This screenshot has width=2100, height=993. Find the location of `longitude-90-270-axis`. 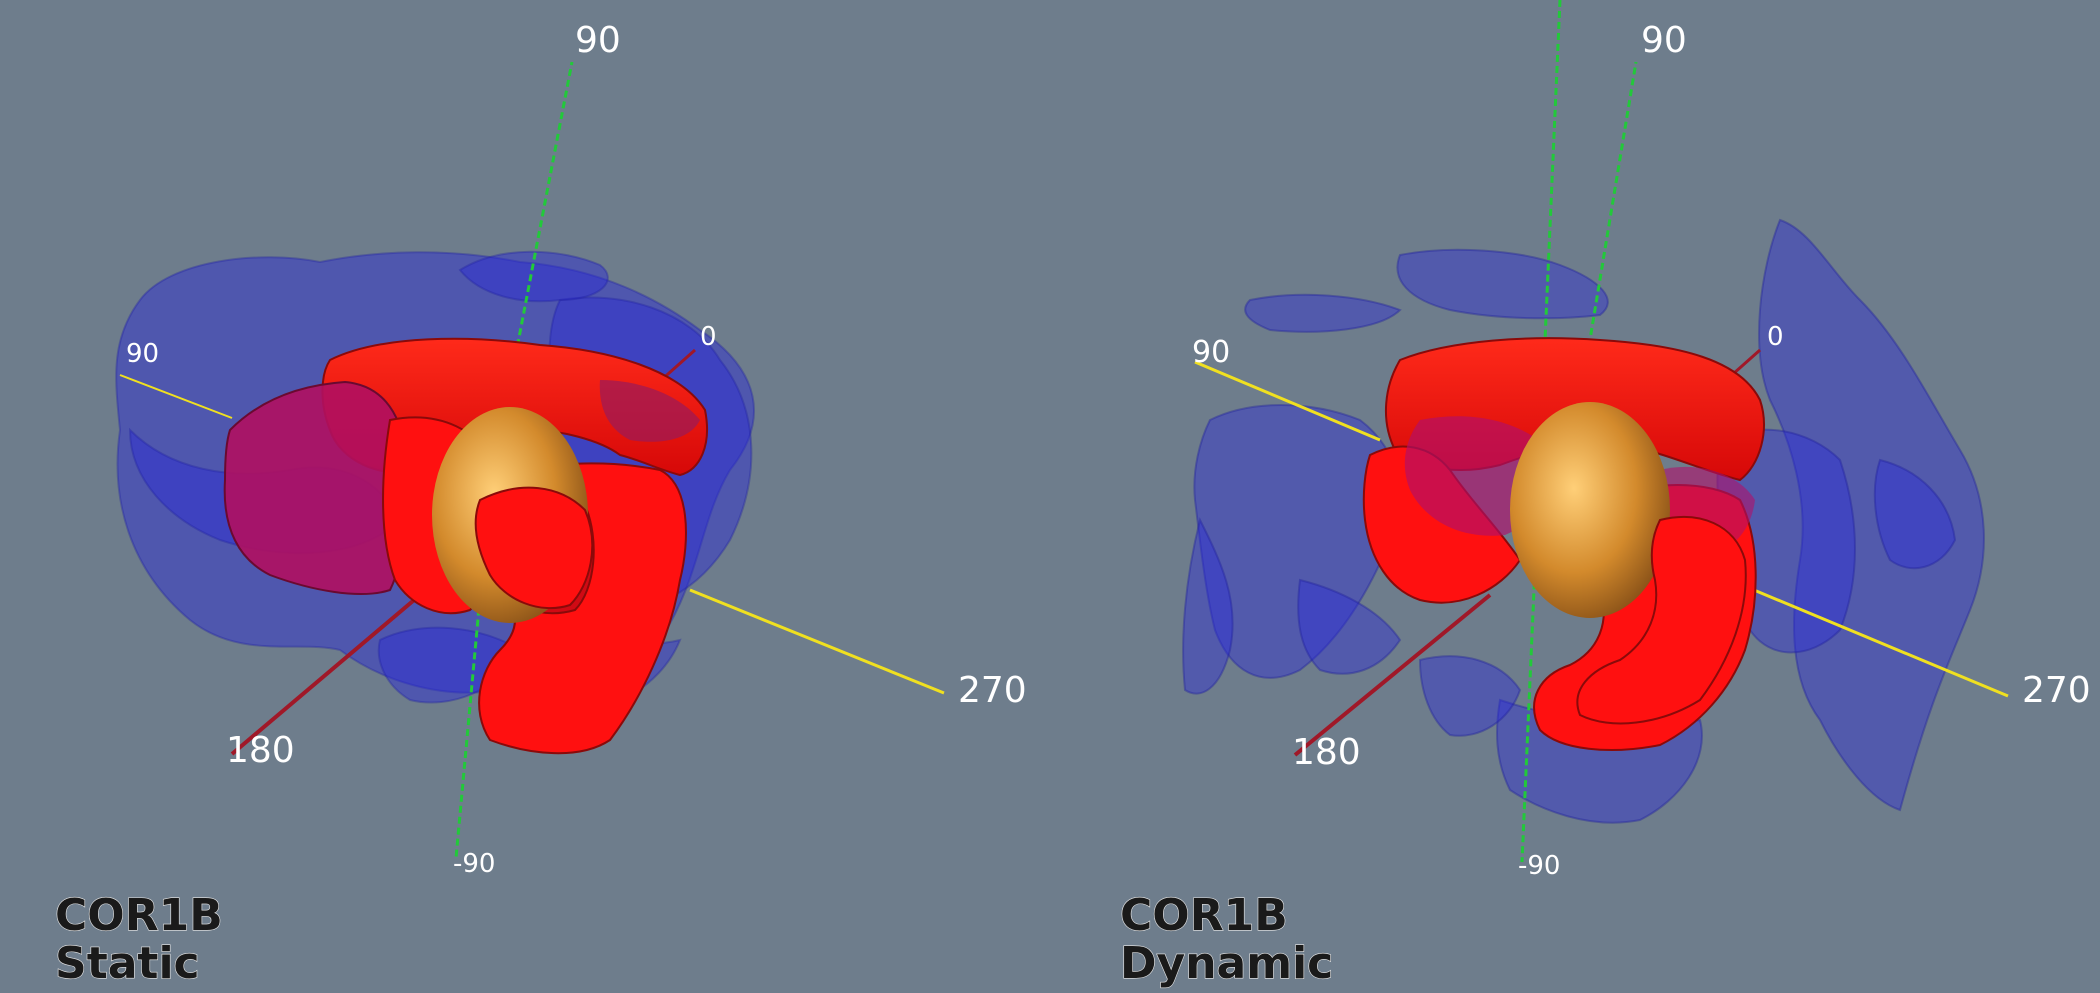

longitude-90-270-axis is located at coordinates (532, 534).